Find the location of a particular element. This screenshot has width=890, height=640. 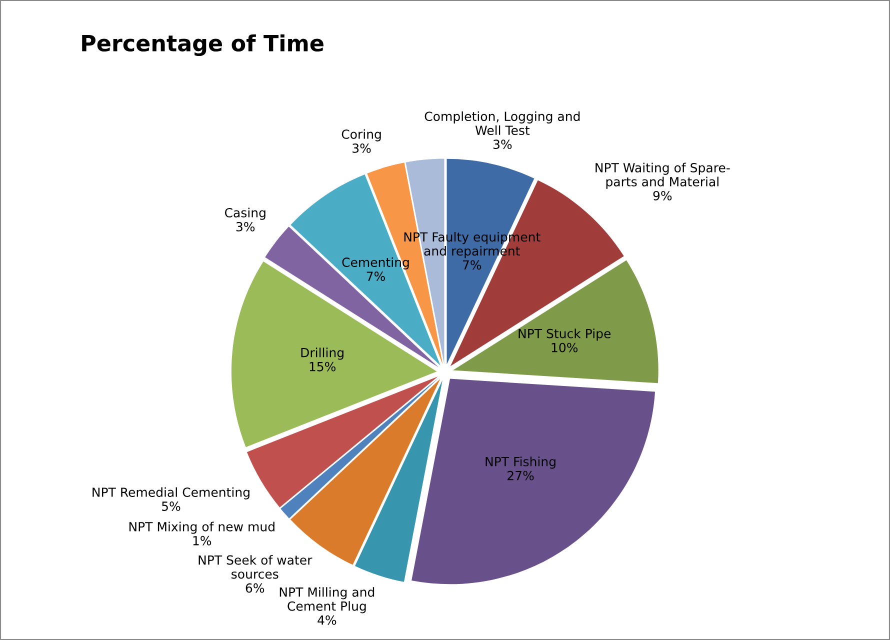

slice-label: NPT Seek of water sources is located at coordinates (255, 567).